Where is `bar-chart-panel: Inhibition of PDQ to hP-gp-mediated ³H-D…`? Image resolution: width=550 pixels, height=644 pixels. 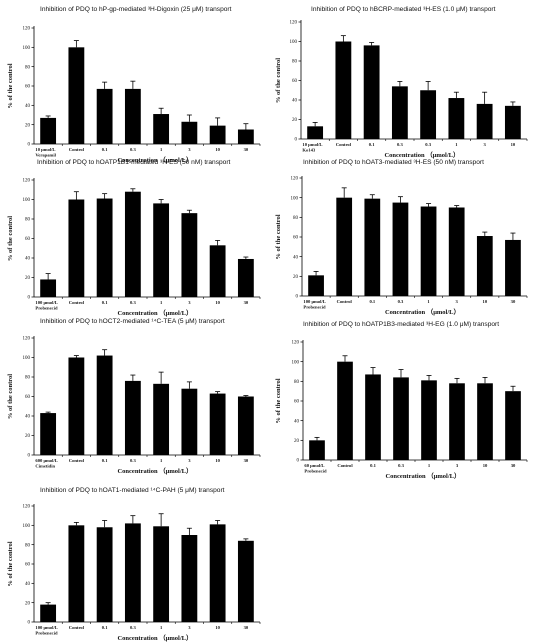 bar-chart-panel: Inhibition of PDQ to hP-gp-mediated ³H-D… is located at coordinates (134, 85).